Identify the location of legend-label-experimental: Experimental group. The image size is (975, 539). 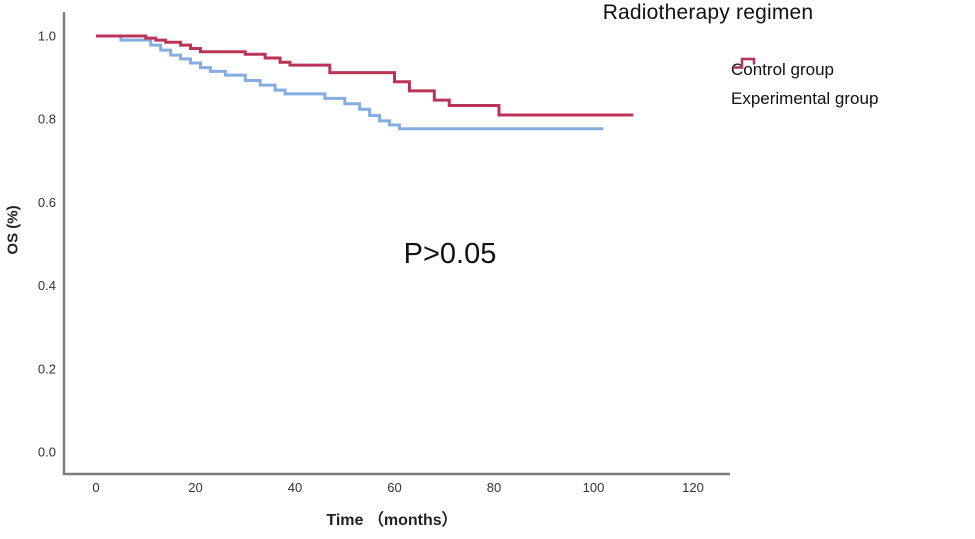
(805, 98).